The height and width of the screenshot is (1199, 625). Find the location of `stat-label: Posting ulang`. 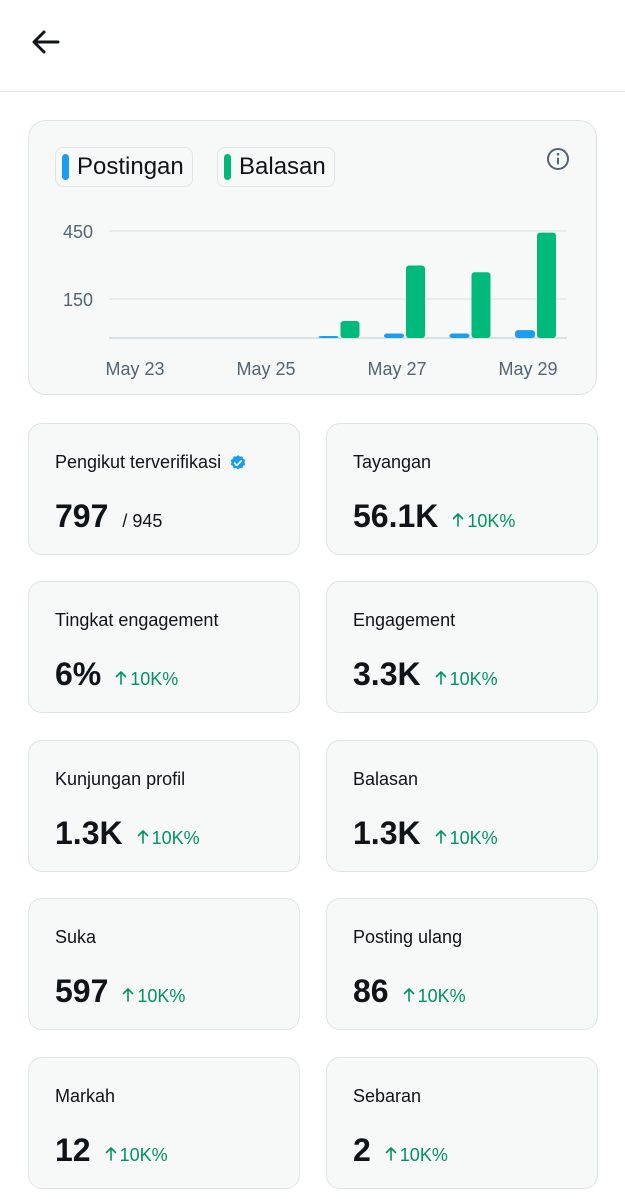

stat-label: Posting ulang is located at coordinates (407, 937).